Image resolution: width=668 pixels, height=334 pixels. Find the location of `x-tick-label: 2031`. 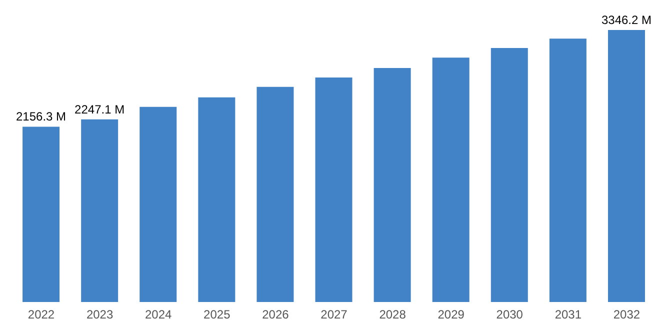

x-tick-label: 2031 is located at coordinates (568, 315).